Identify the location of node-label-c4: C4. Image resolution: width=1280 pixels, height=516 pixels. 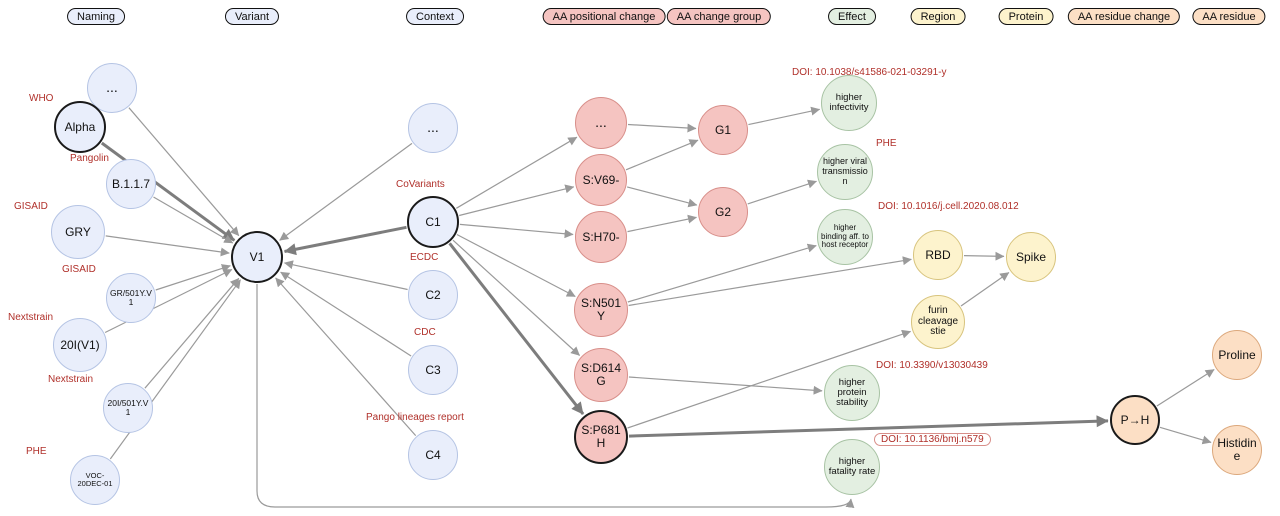
(433, 454).